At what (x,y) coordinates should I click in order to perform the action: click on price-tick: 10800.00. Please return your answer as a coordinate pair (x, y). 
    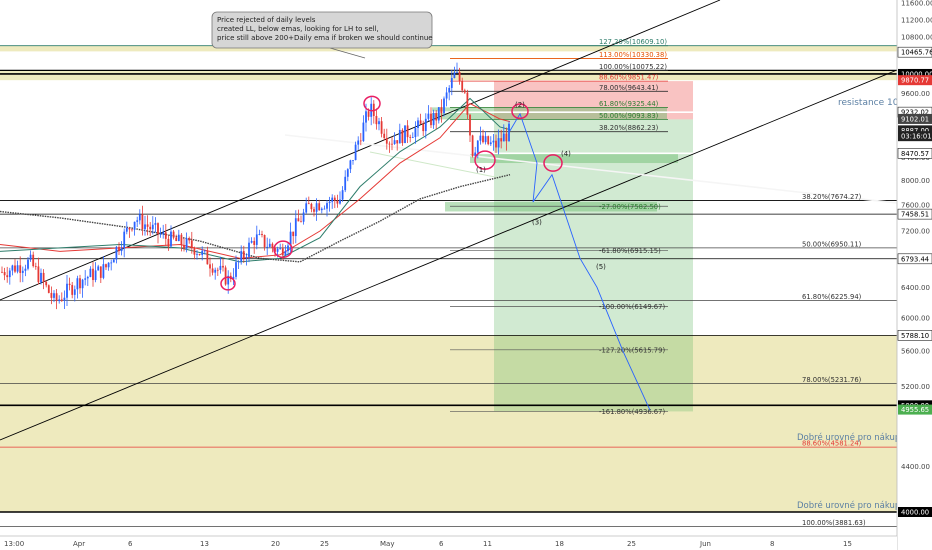
    Looking at the image, I should click on (916, 38).